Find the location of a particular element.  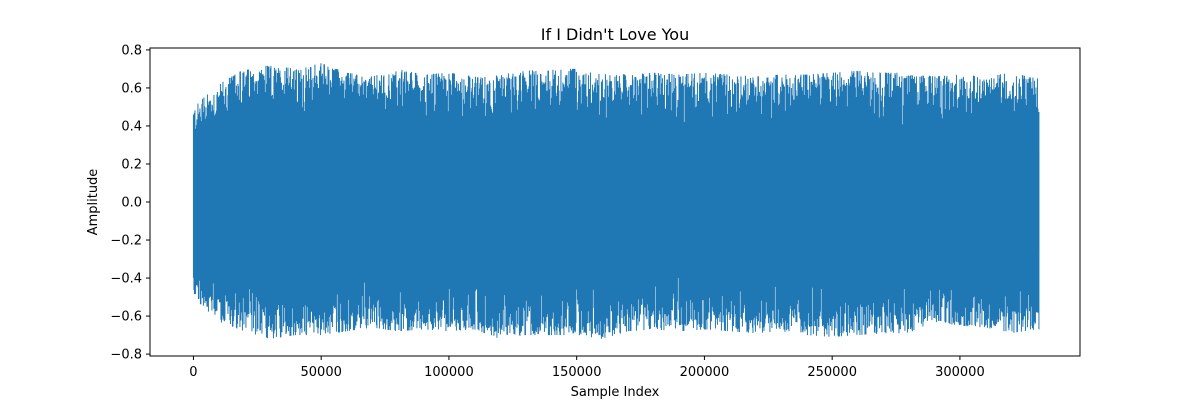

x-tick-label: 100000 is located at coordinates (449, 372).